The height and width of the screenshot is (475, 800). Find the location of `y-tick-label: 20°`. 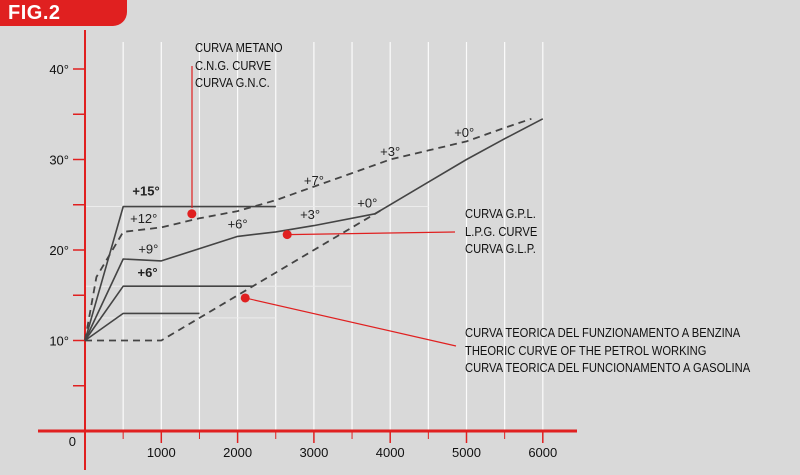

y-tick-label: 20° is located at coordinates (59, 250).